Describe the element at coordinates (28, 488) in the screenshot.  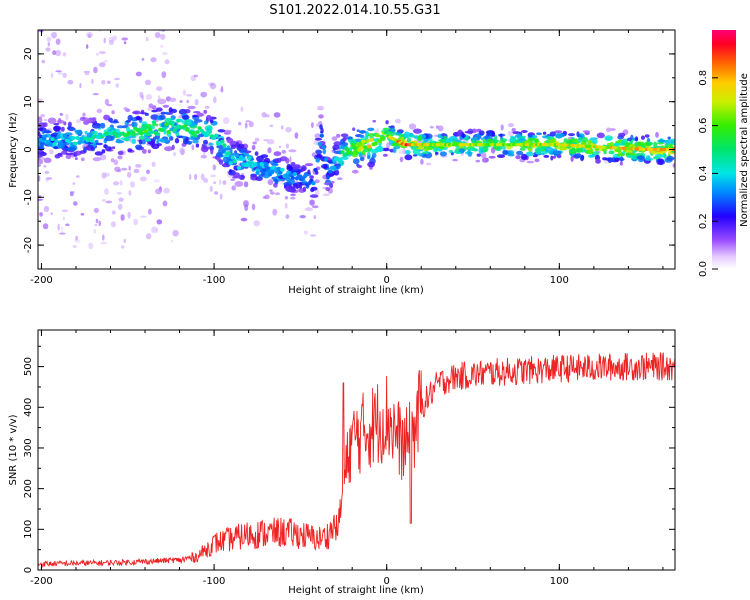
I see `snr-y-tick-label: 200` at that location.